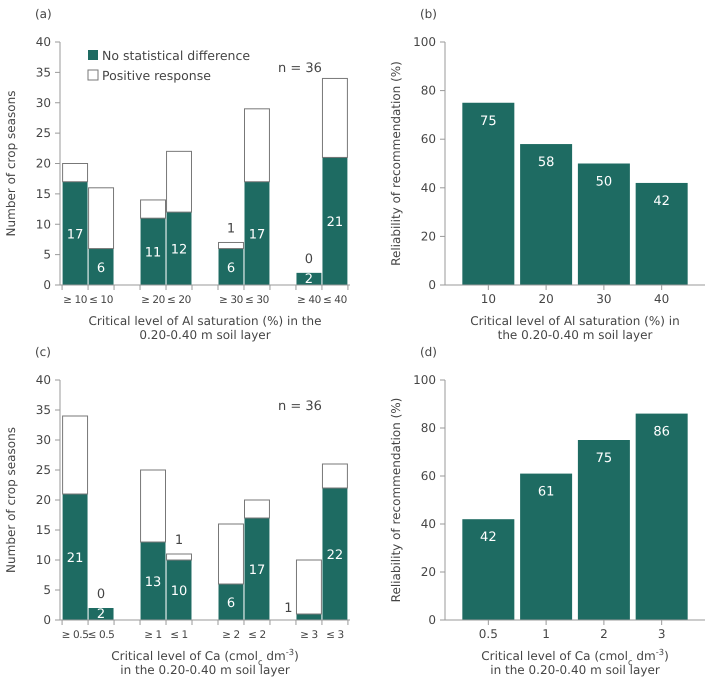 This screenshot has width=713, height=687. What do you see at coordinates (75, 635) in the screenshot?
I see `x-tick-label: ≥ 0.5` at bounding box center [75, 635].